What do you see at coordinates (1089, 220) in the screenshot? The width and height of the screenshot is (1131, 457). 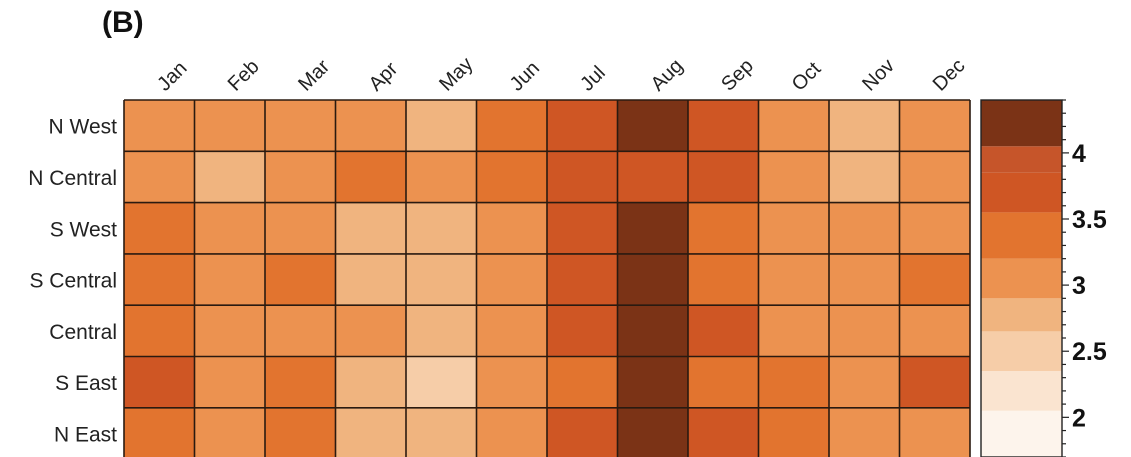 I see `colorbar-tick-label: 3.5` at bounding box center [1089, 220].